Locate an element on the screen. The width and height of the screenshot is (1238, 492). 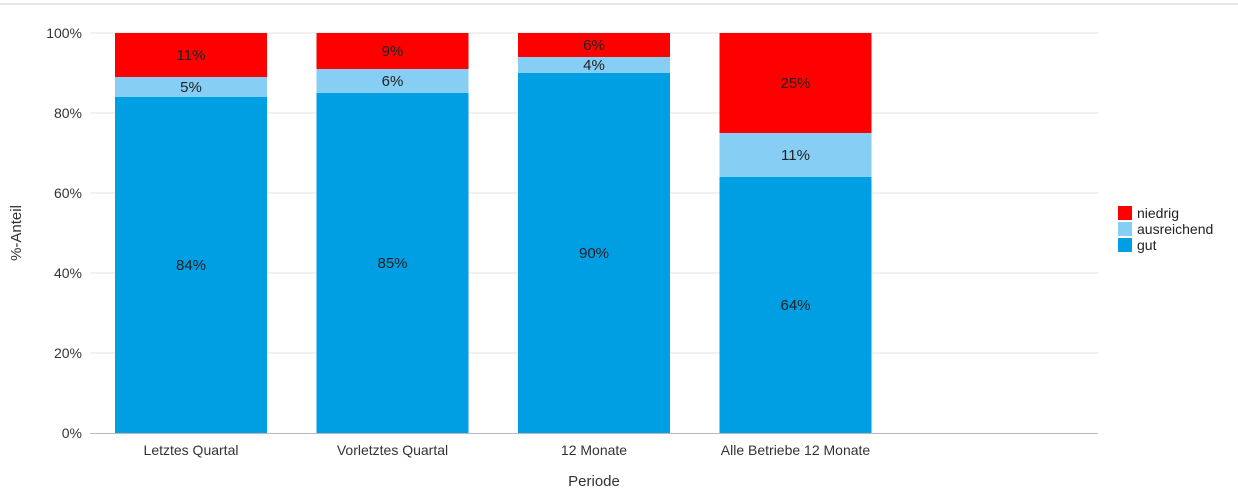
y-axis-title: %-Anteil is located at coordinates (16, 233).